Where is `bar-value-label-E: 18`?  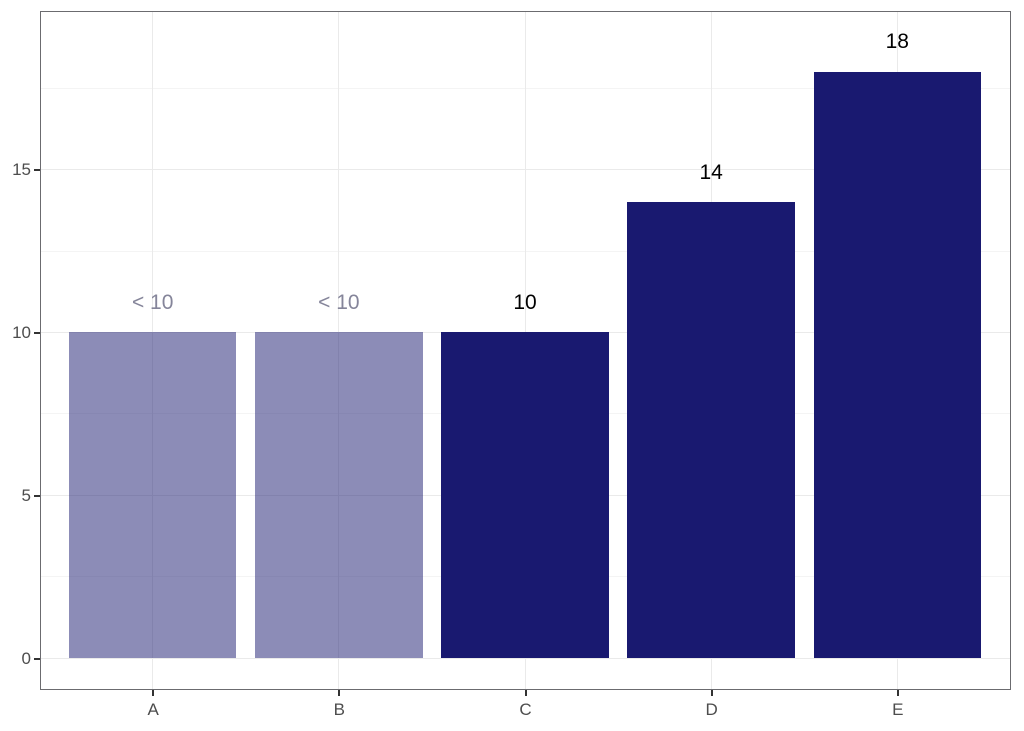
bar-value-label-E: 18 is located at coordinates (897, 42).